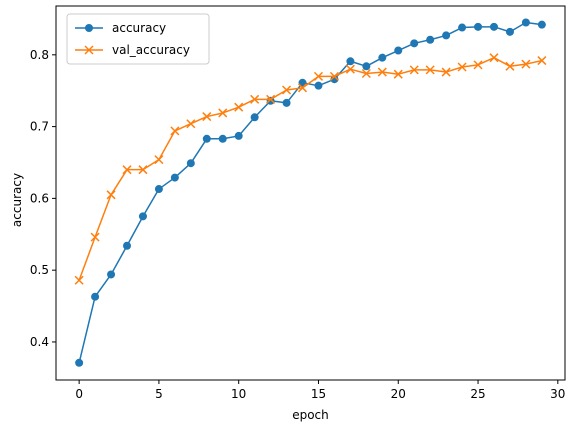 The width and height of the screenshot is (569, 432). I want to click on y-tick-label: 0.6, so click(39, 198).